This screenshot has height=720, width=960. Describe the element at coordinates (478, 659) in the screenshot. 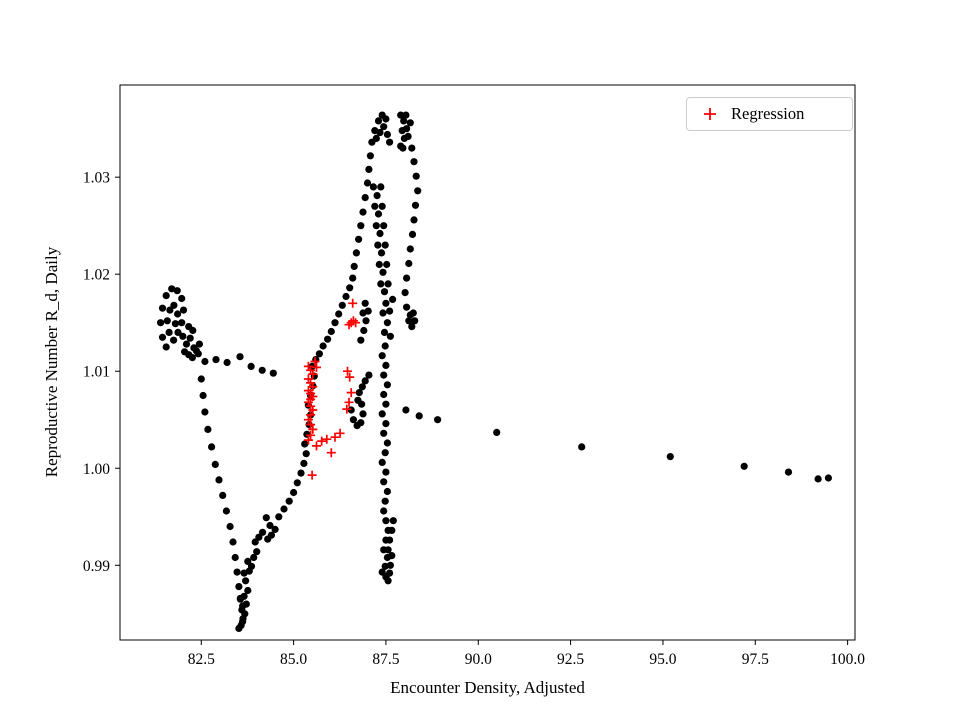

I see `svg-text: 90.0` at that location.